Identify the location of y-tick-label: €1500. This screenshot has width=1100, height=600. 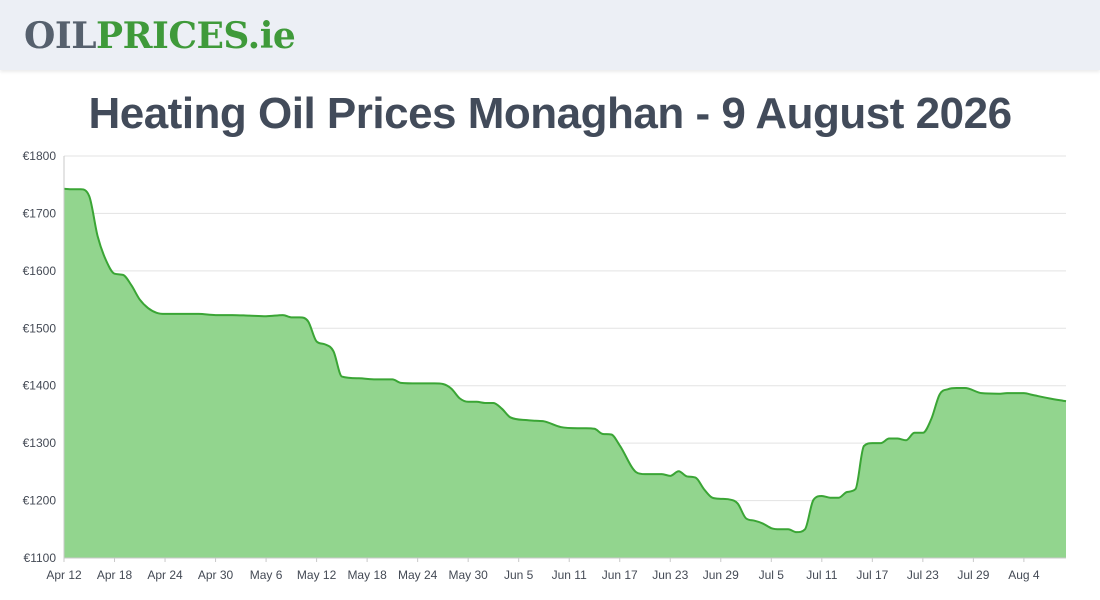
(40, 328).